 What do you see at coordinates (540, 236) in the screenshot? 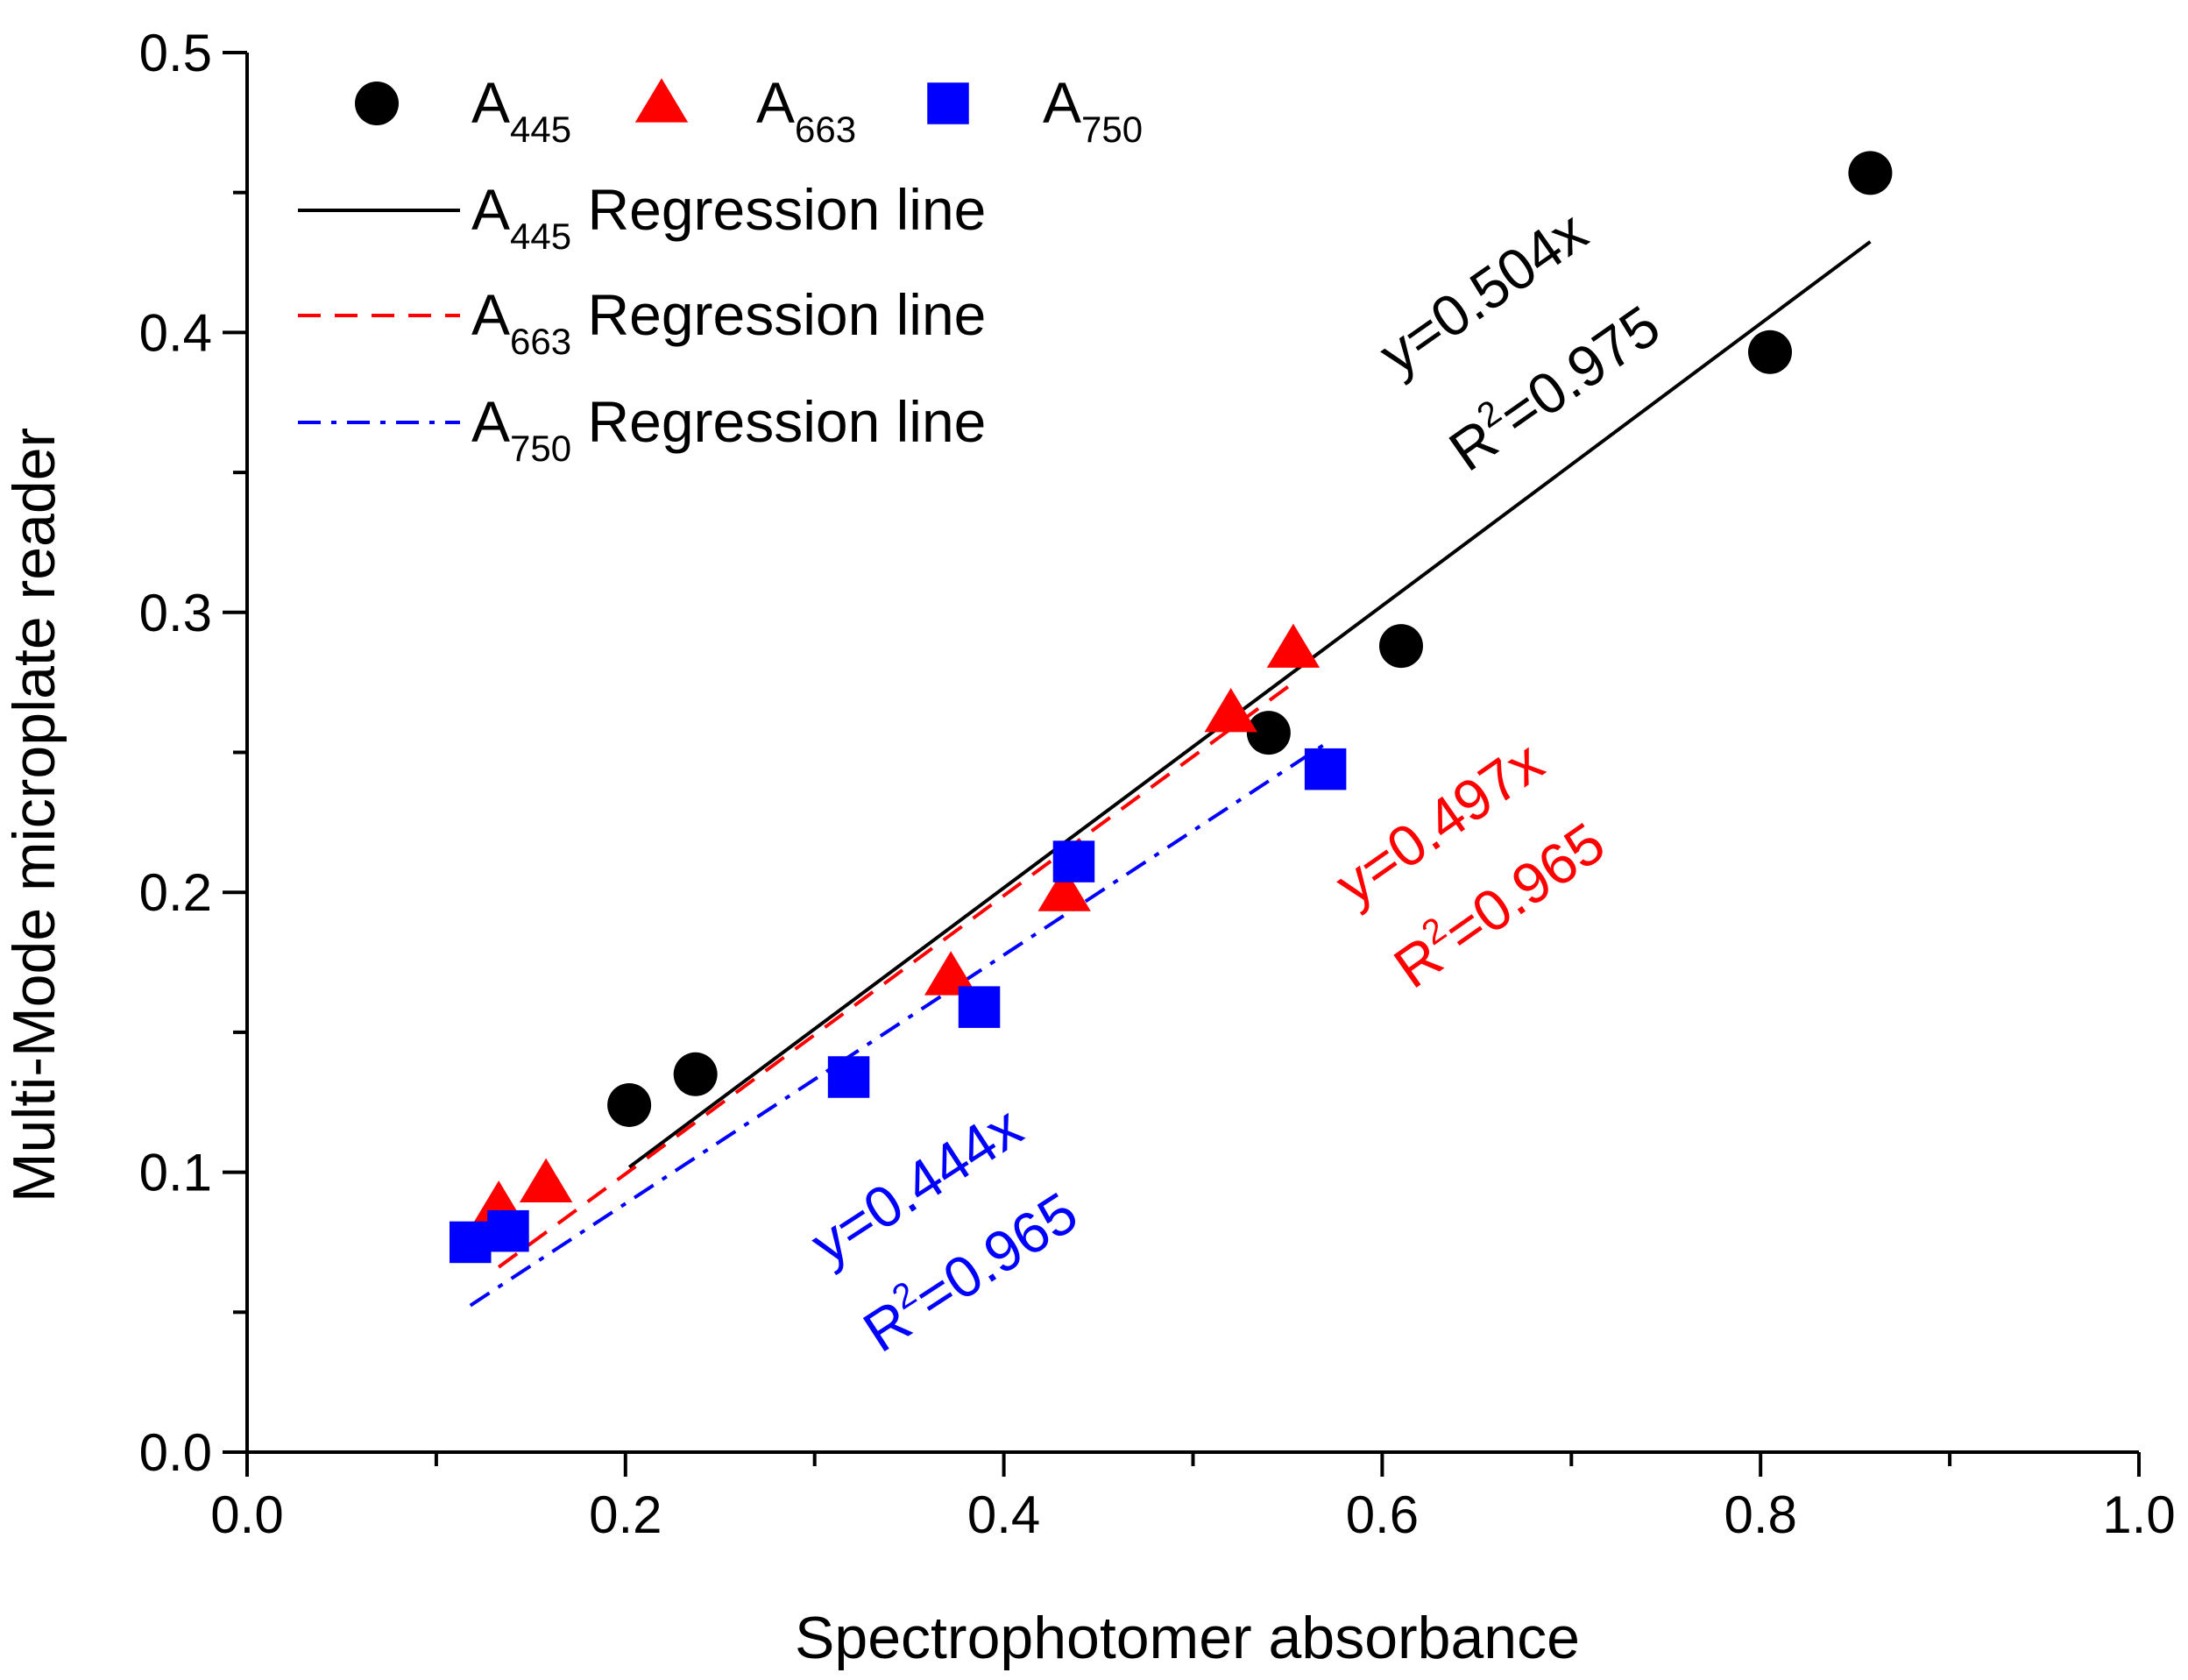
I see `legend-line-label-sub: 445` at bounding box center [540, 236].